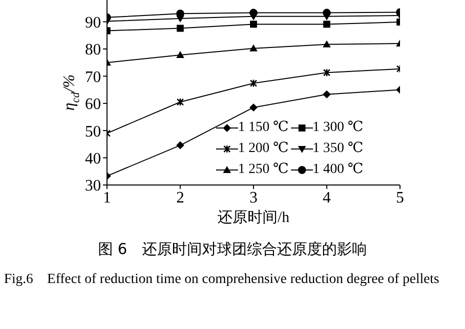 The width and height of the screenshot is (465, 329). What do you see at coordinates (338, 128) in the screenshot?
I see `legend-label: 1 300 ℃` at bounding box center [338, 128].